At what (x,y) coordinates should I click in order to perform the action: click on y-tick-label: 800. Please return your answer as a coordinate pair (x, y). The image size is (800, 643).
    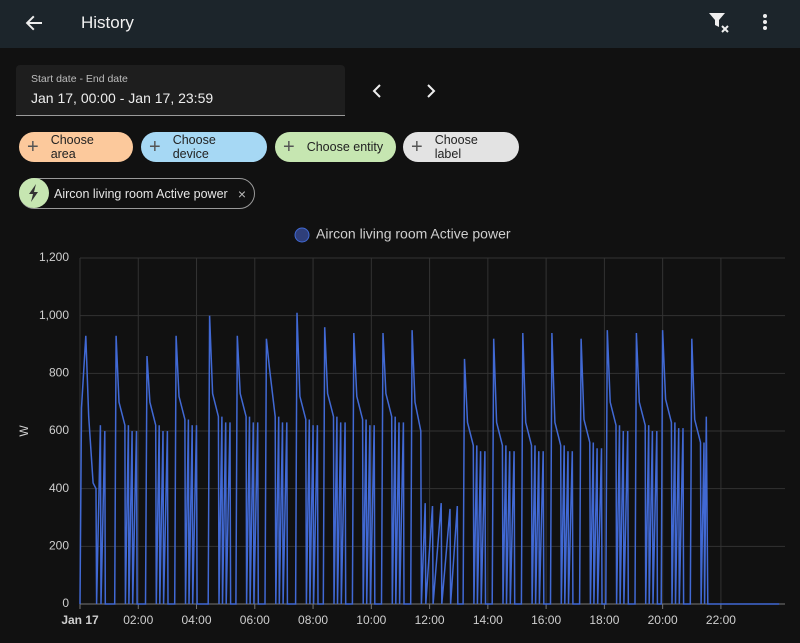
    Looking at the image, I should click on (59, 373).